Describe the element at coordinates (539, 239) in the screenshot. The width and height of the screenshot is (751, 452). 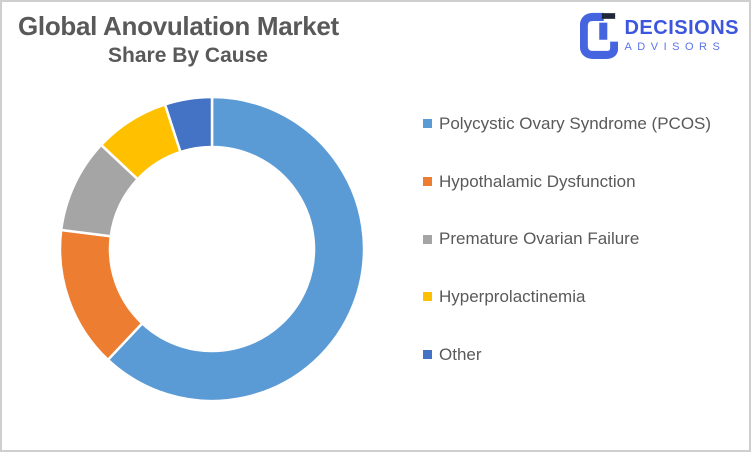
I see `legend-label: Premature Ovarian Failure` at that location.